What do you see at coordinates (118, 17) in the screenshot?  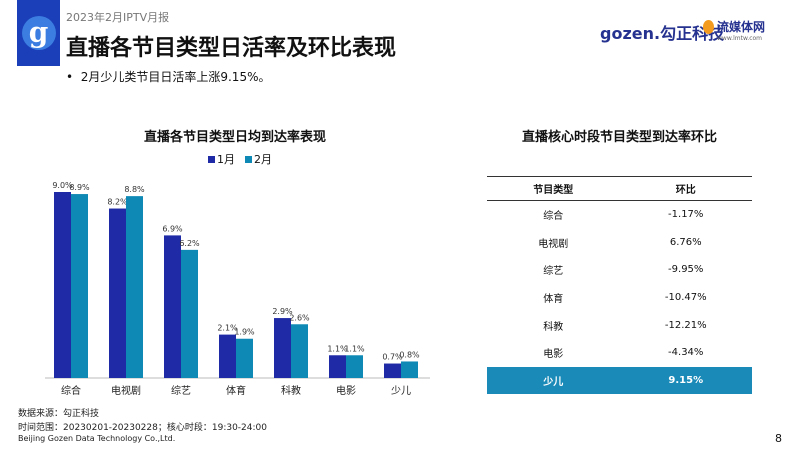 I see `report-subtitle: 2023年2月IPTV月报` at bounding box center [118, 17].